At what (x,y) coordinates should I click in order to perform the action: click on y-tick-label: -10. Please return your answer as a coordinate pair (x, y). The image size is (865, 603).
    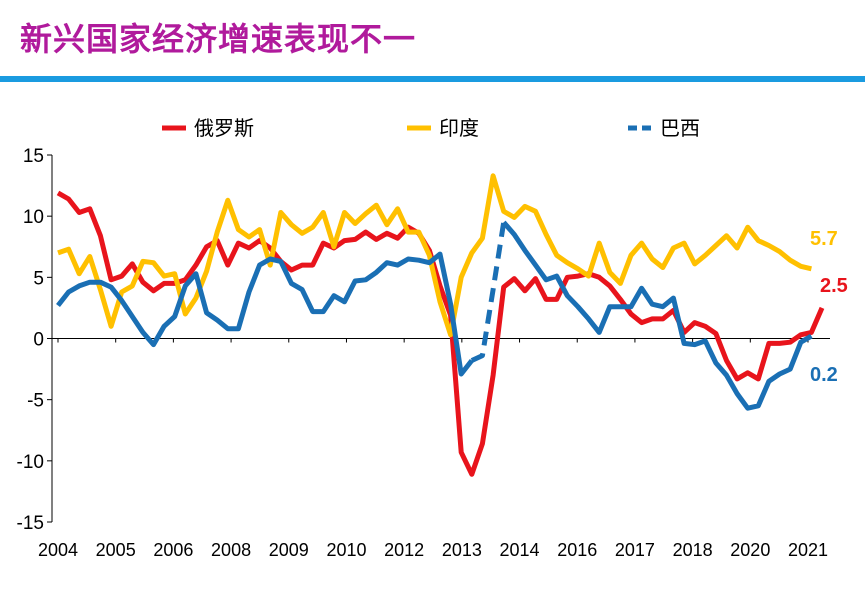
    Looking at the image, I should click on (30, 462).